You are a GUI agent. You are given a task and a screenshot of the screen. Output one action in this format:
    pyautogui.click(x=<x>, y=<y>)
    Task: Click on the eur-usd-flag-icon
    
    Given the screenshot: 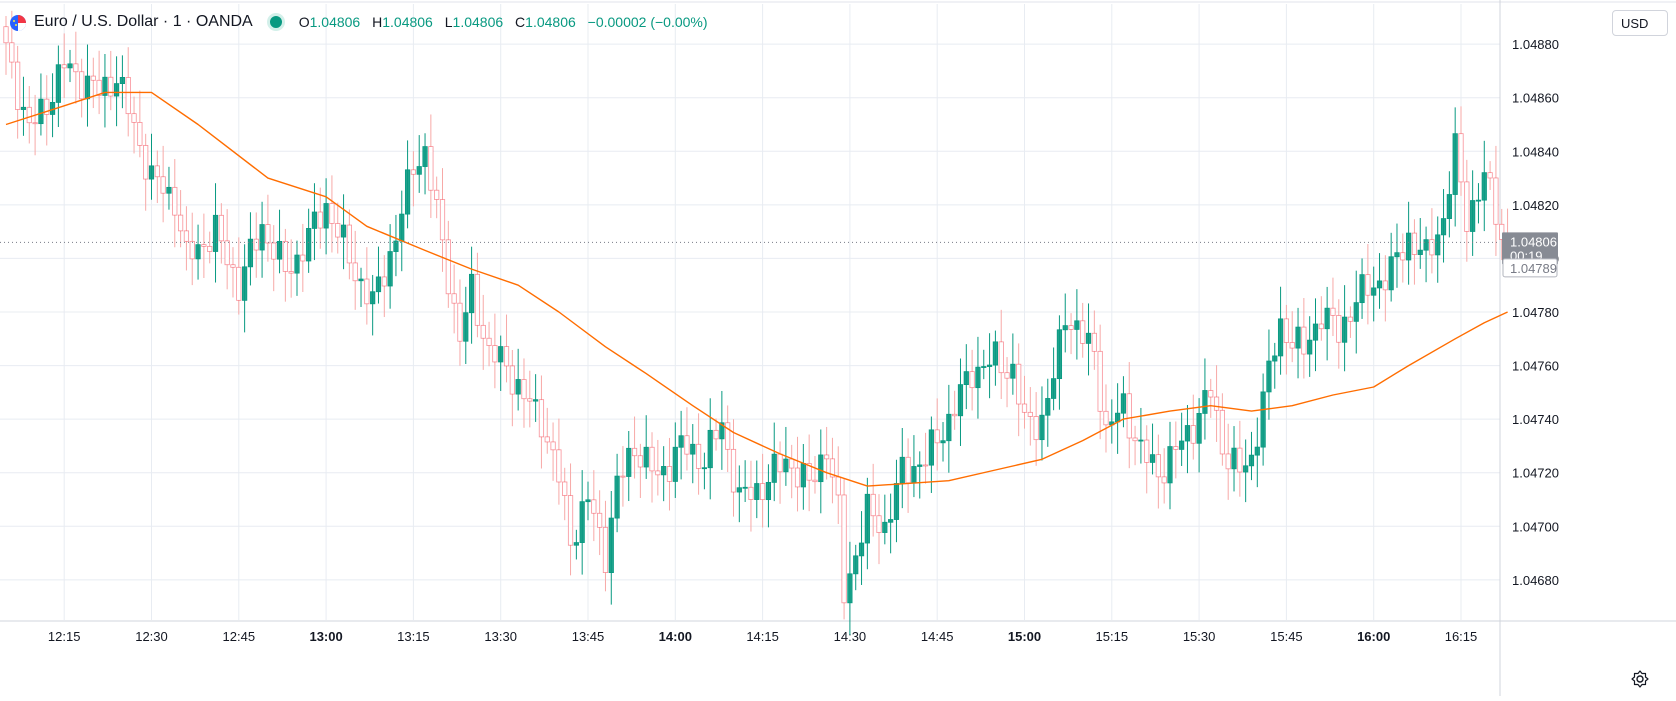 What is the action you would take?
    pyautogui.click(x=18, y=22)
    